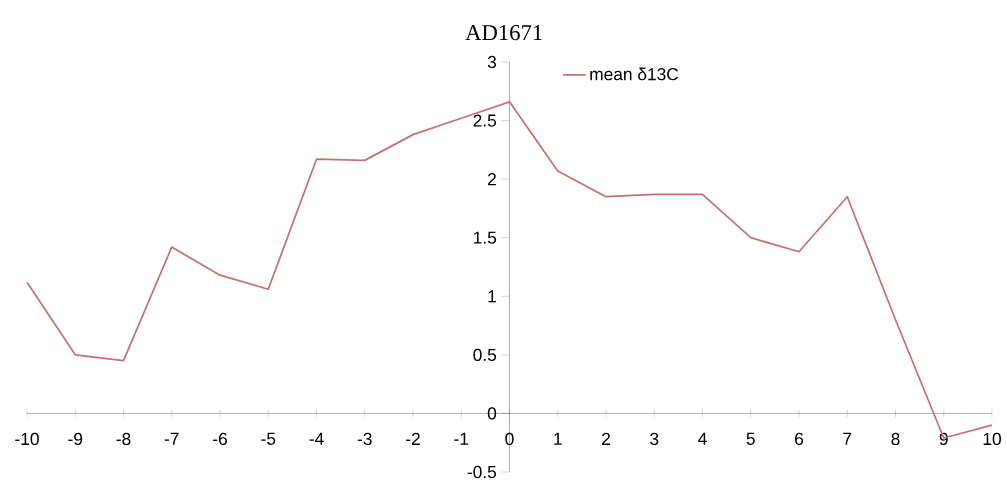 The height and width of the screenshot is (491, 1007). Describe the element at coordinates (461, 438) in the screenshot. I see `x-tick-label: -1` at that location.